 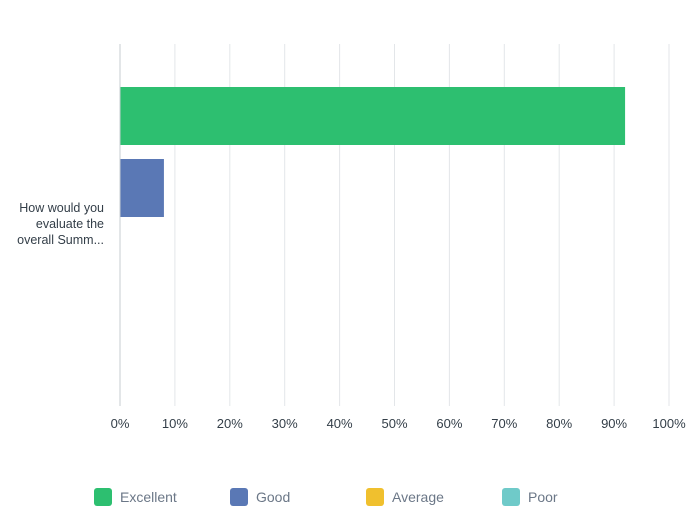 I want to click on x-tick-label: 30%, so click(x=285, y=423).